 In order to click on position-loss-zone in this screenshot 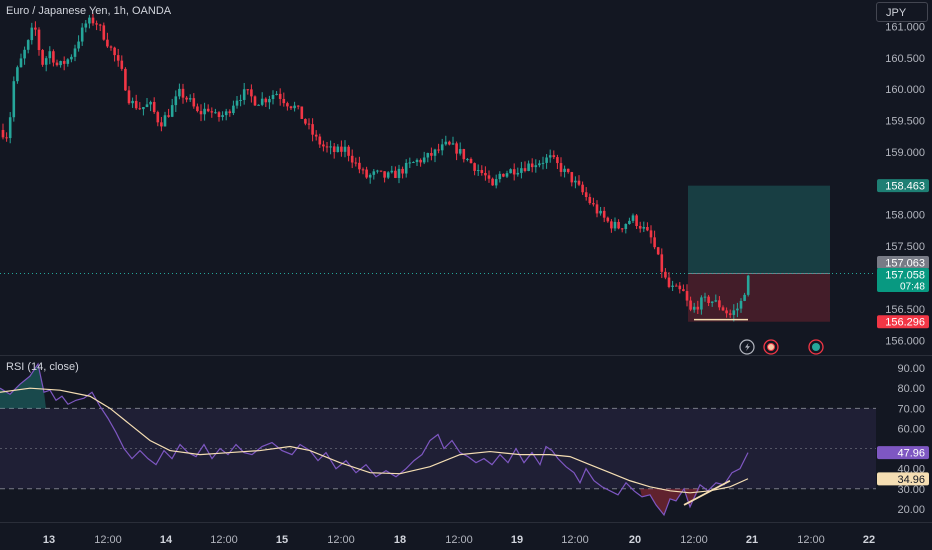, I will do `click(759, 297)`.